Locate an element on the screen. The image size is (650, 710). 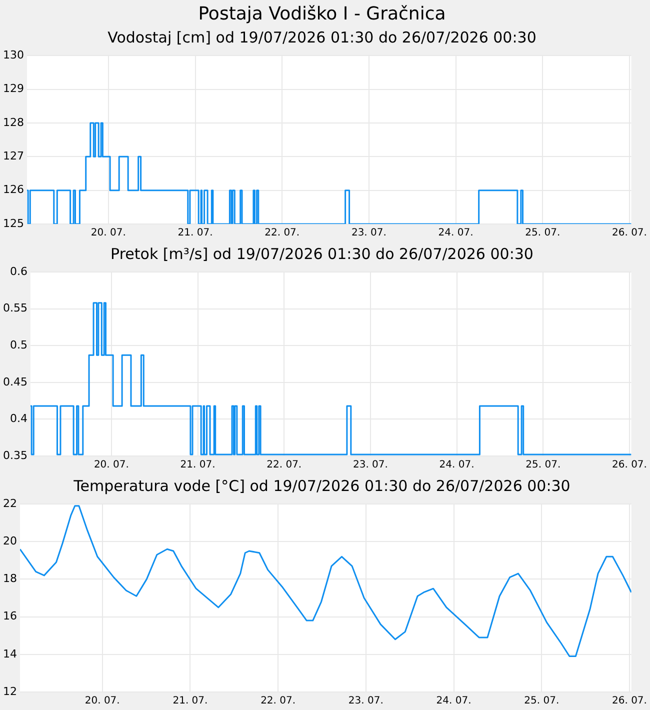
y-tick-label: 126 is located at coordinates (13, 189).